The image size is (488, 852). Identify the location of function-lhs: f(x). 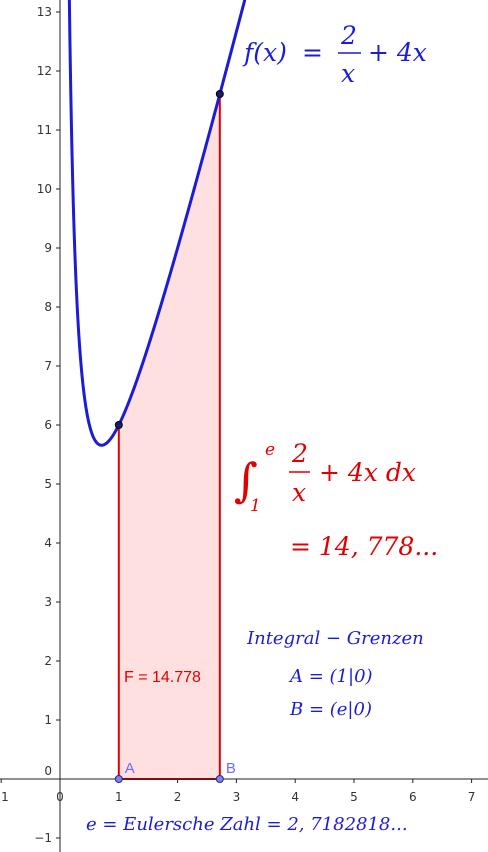
(264, 52).